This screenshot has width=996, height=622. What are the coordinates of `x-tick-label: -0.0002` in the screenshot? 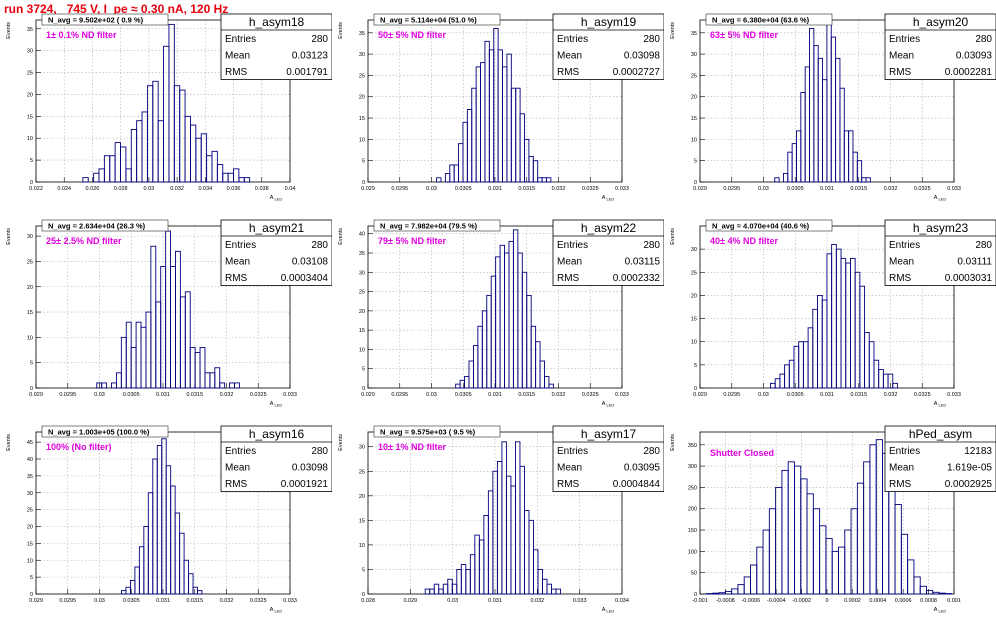 It's located at (801, 601).